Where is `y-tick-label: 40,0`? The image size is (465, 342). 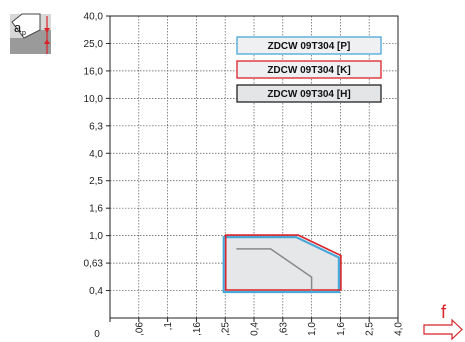 y-tick-label: 40,0 is located at coordinates (94, 17).